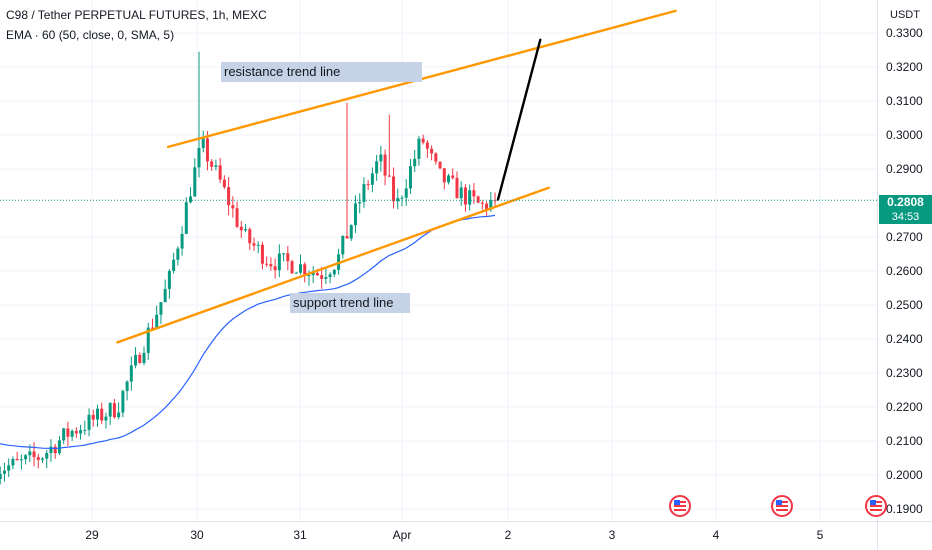 The height and width of the screenshot is (550, 932). What do you see at coordinates (904, 305) in the screenshot?
I see `price-tick-label: 0.2500` at bounding box center [904, 305].